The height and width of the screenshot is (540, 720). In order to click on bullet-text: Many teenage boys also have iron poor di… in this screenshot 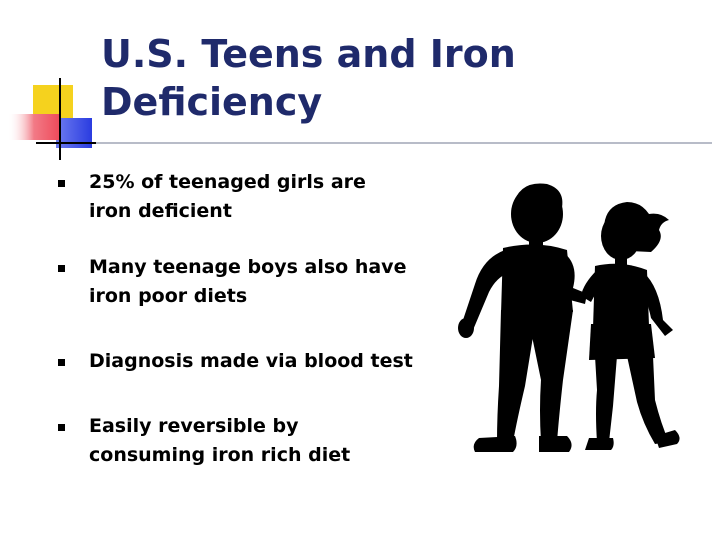, I will do `click(274, 282)`.